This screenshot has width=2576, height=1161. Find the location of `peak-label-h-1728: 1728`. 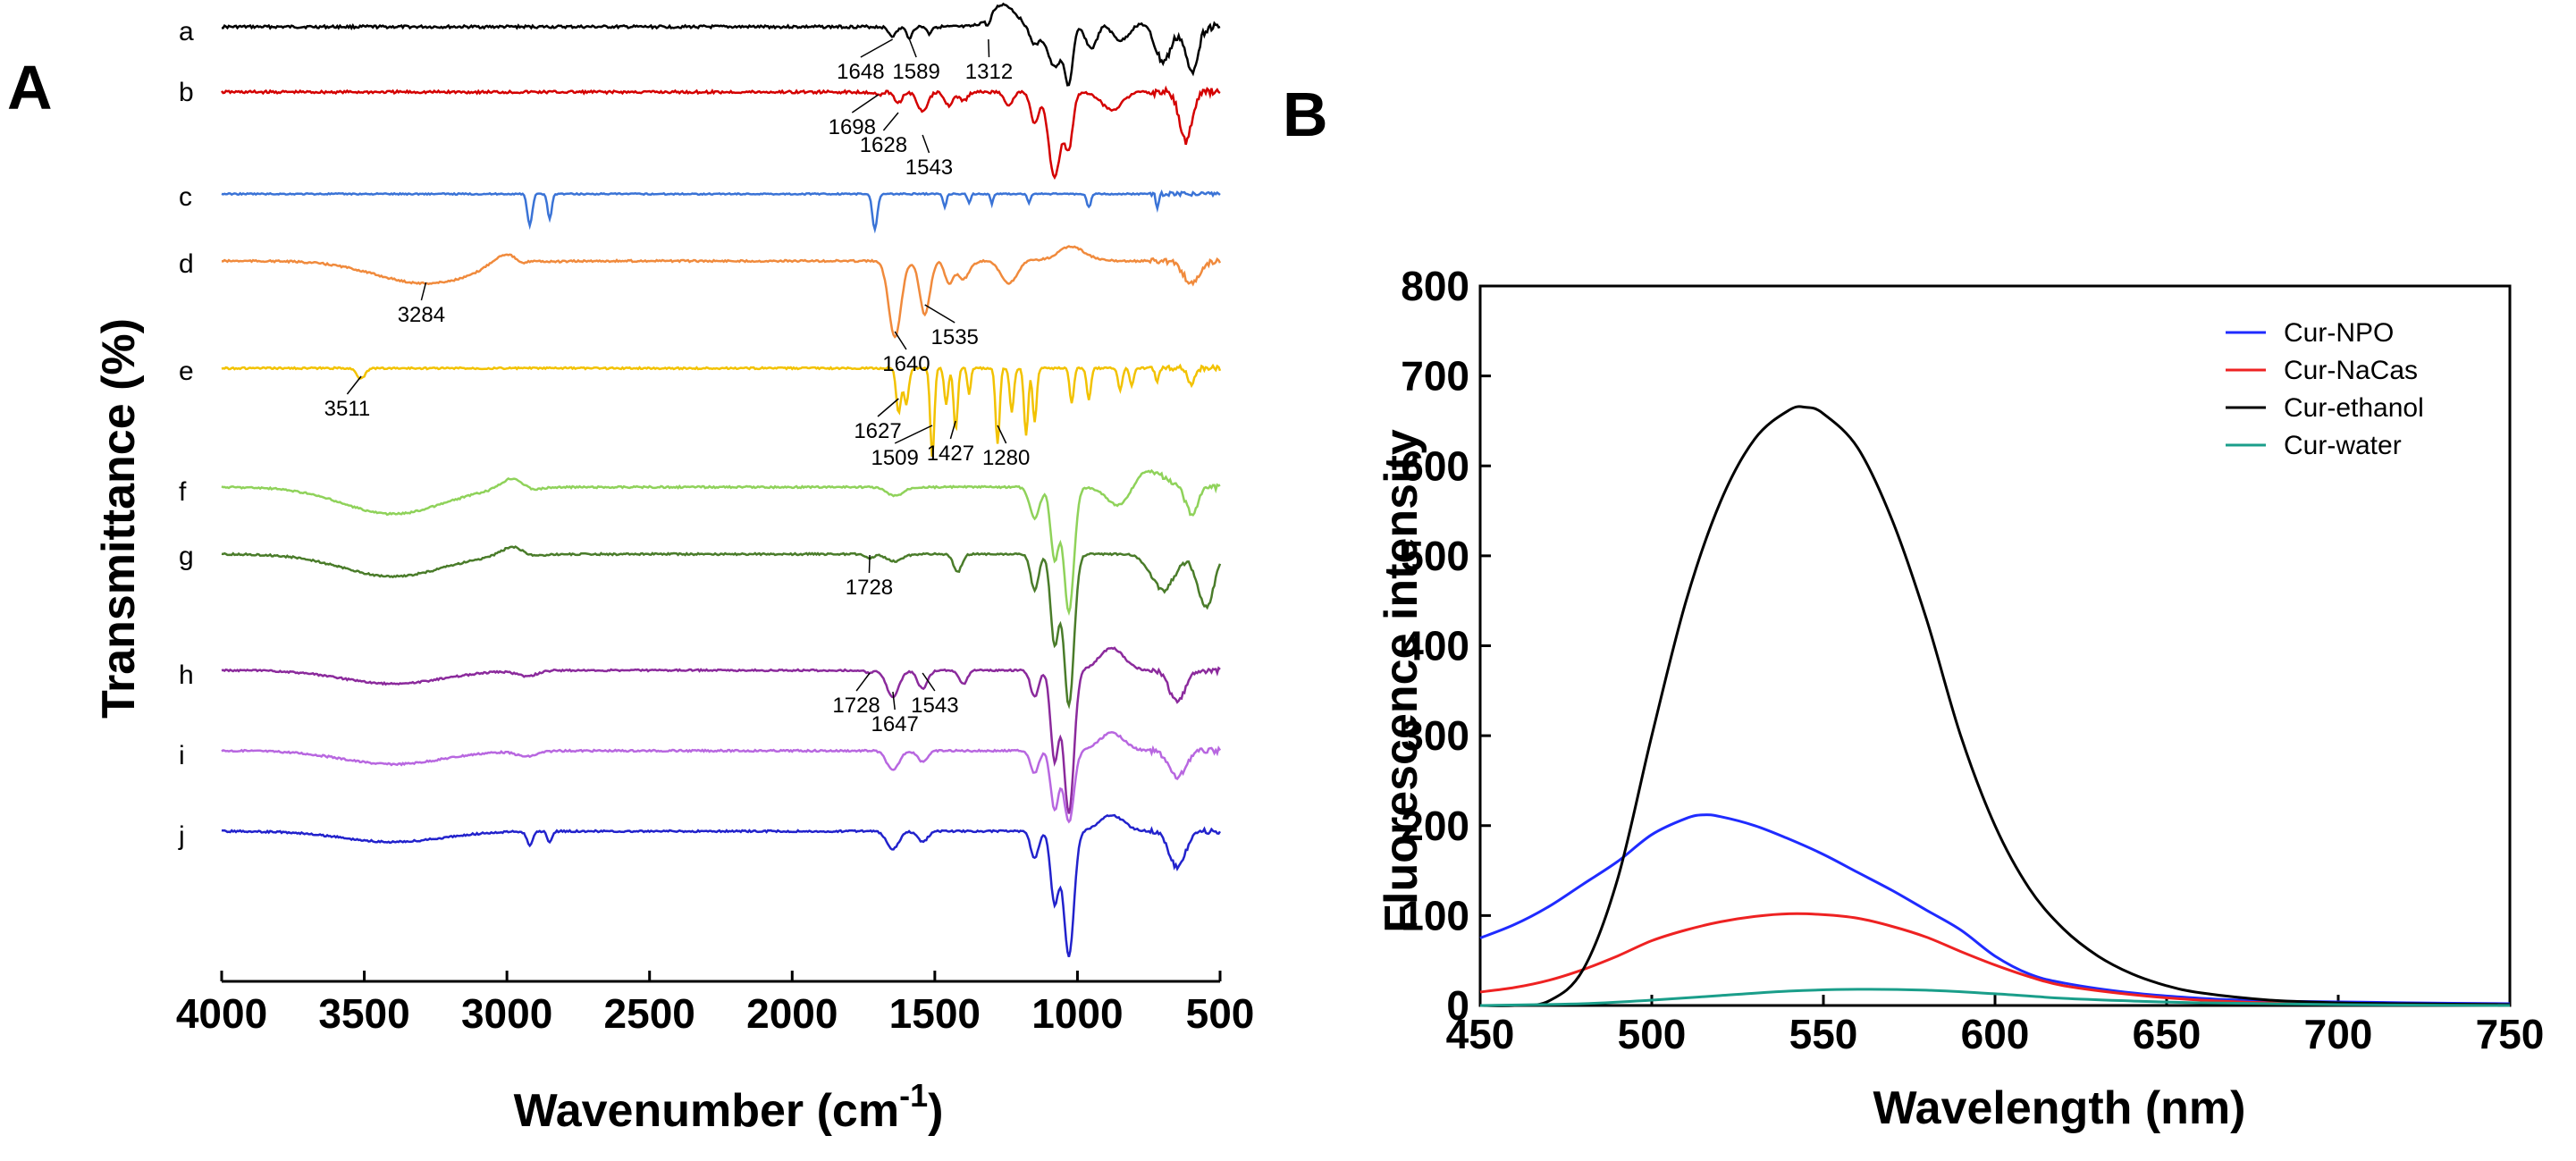

peak-label-h-1728: 1728 is located at coordinates (856, 706).